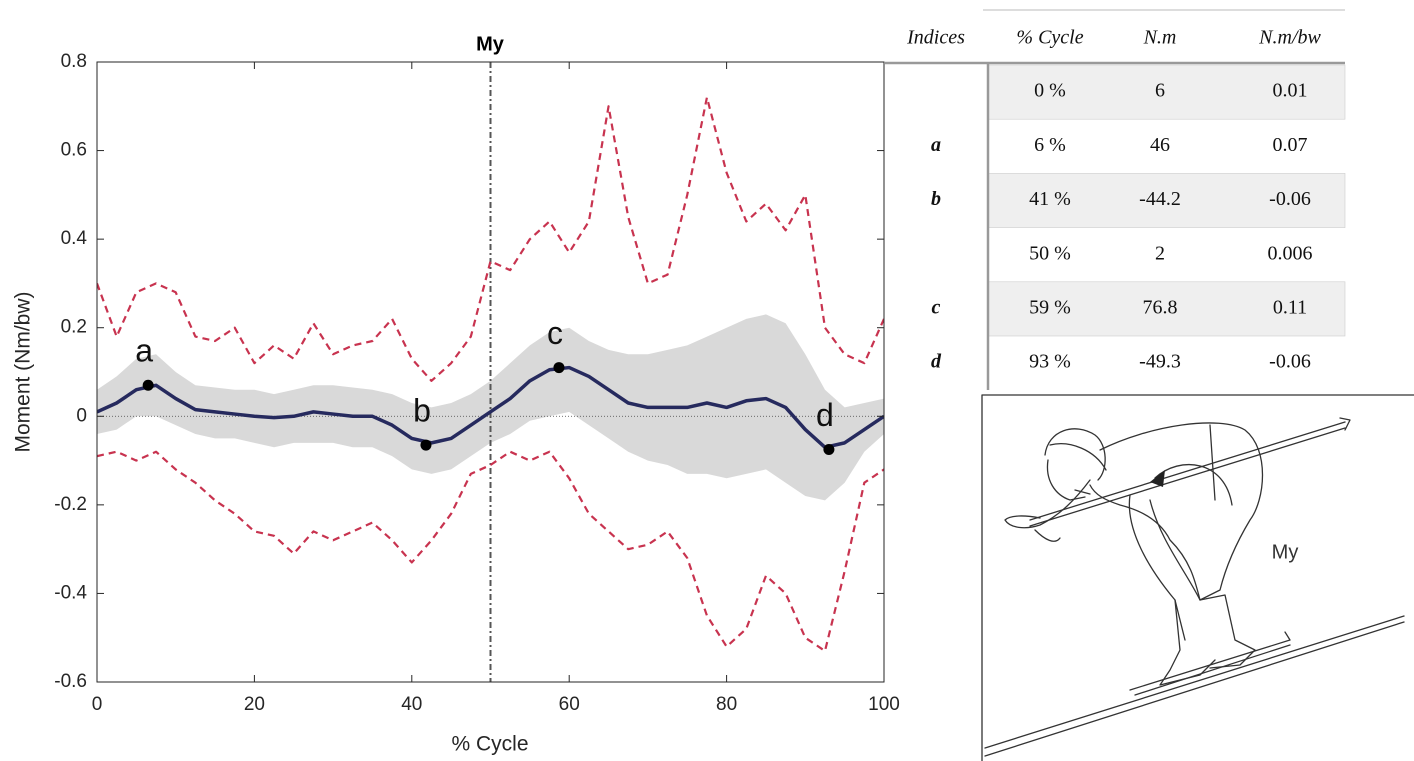  Describe the element at coordinates (884, 704) in the screenshot. I see `x-tick-label: 100` at that location.